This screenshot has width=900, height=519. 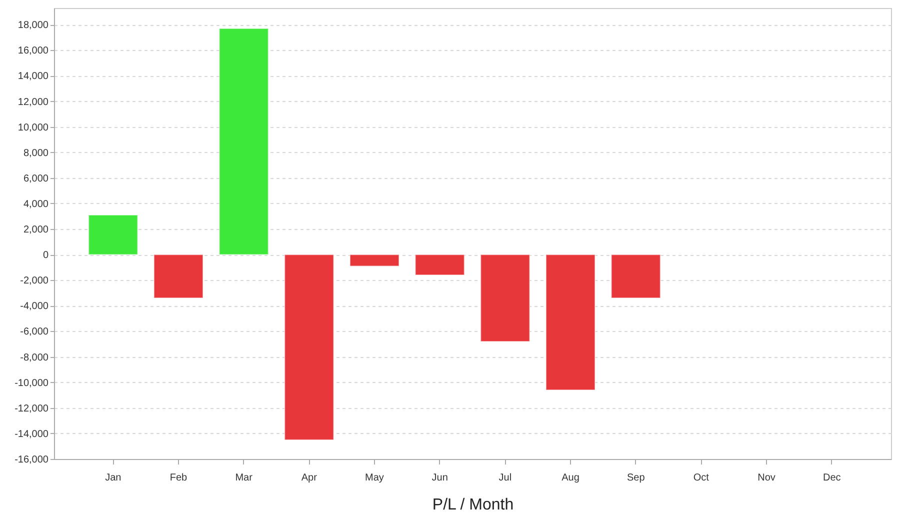 I want to click on y-tick-label: -14,000, so click(x=31, y=434).